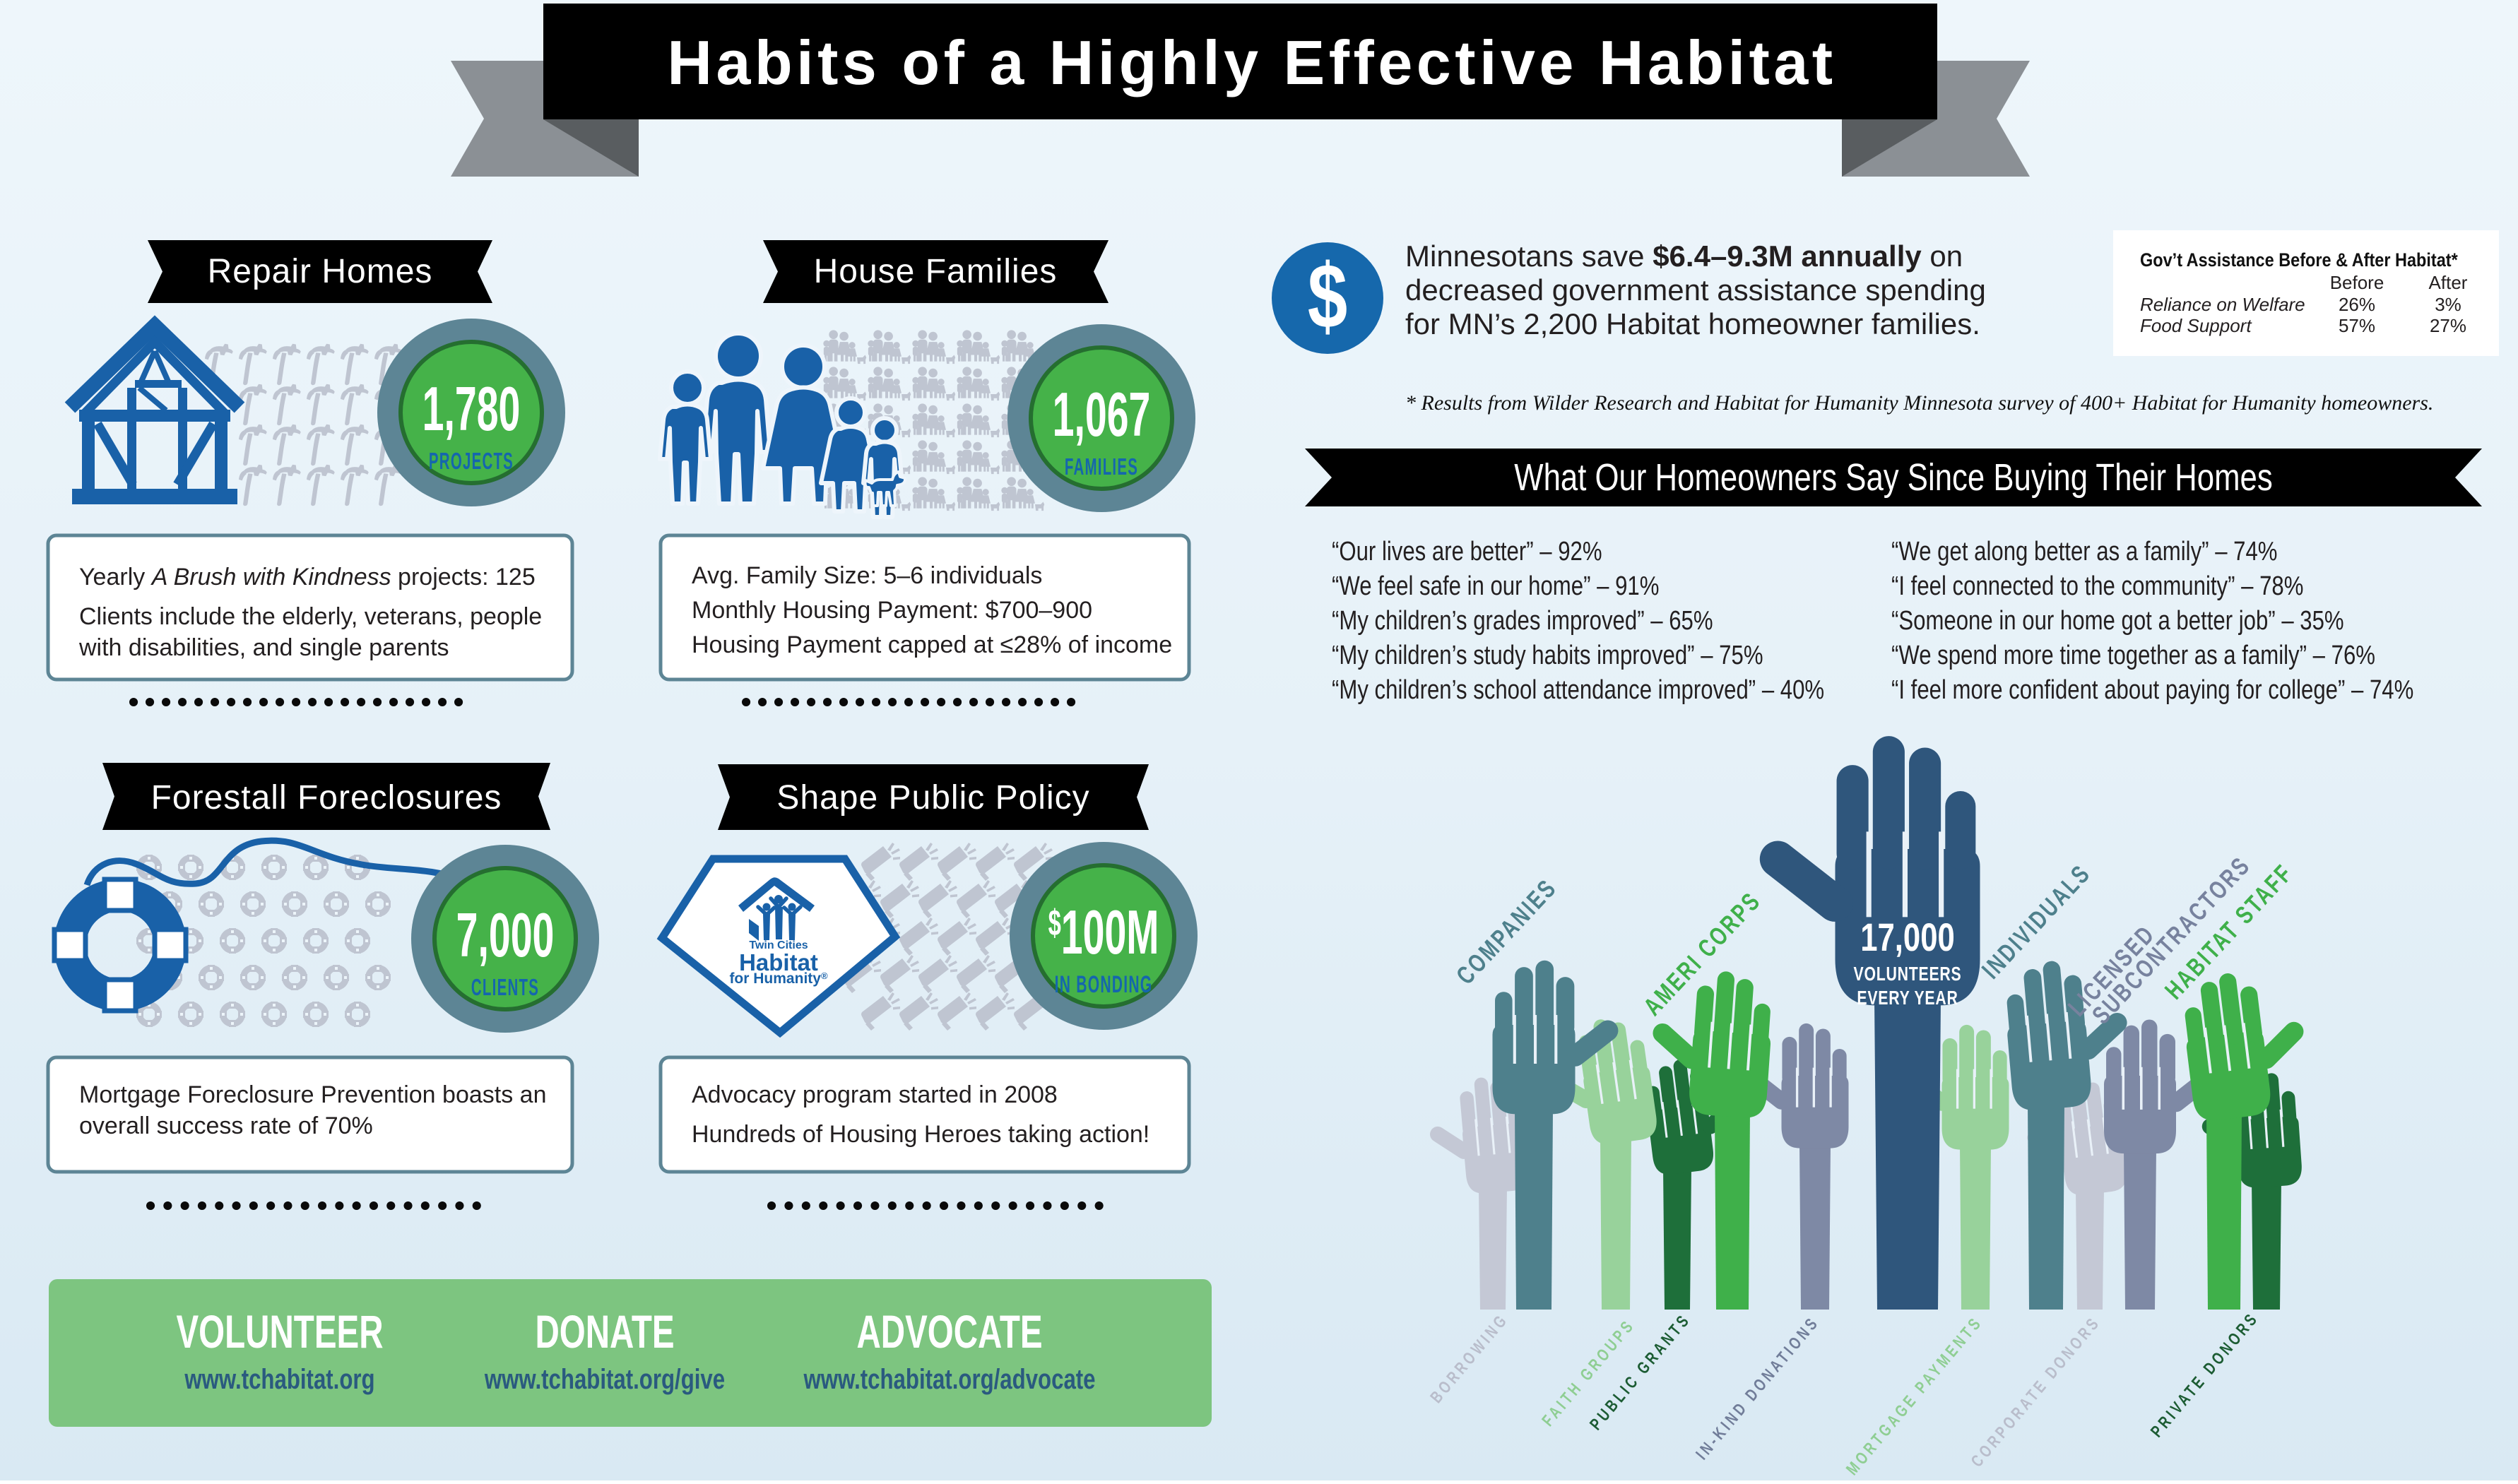 The image size is (2518, 1484). Describe the element at coordinates (2448, 282) in the screenshot. I see `svg-text: After` at that location.